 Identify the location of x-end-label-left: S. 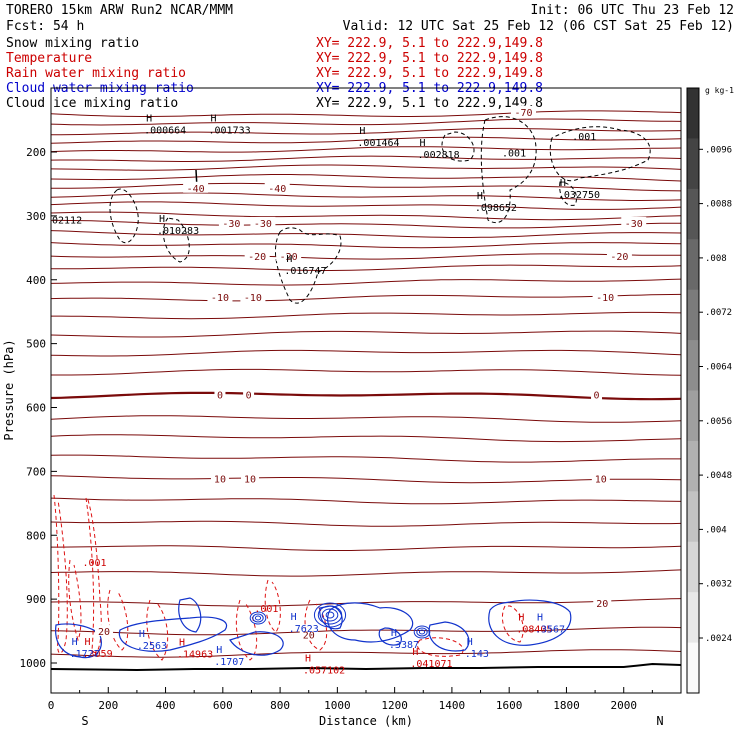
(84, 721).